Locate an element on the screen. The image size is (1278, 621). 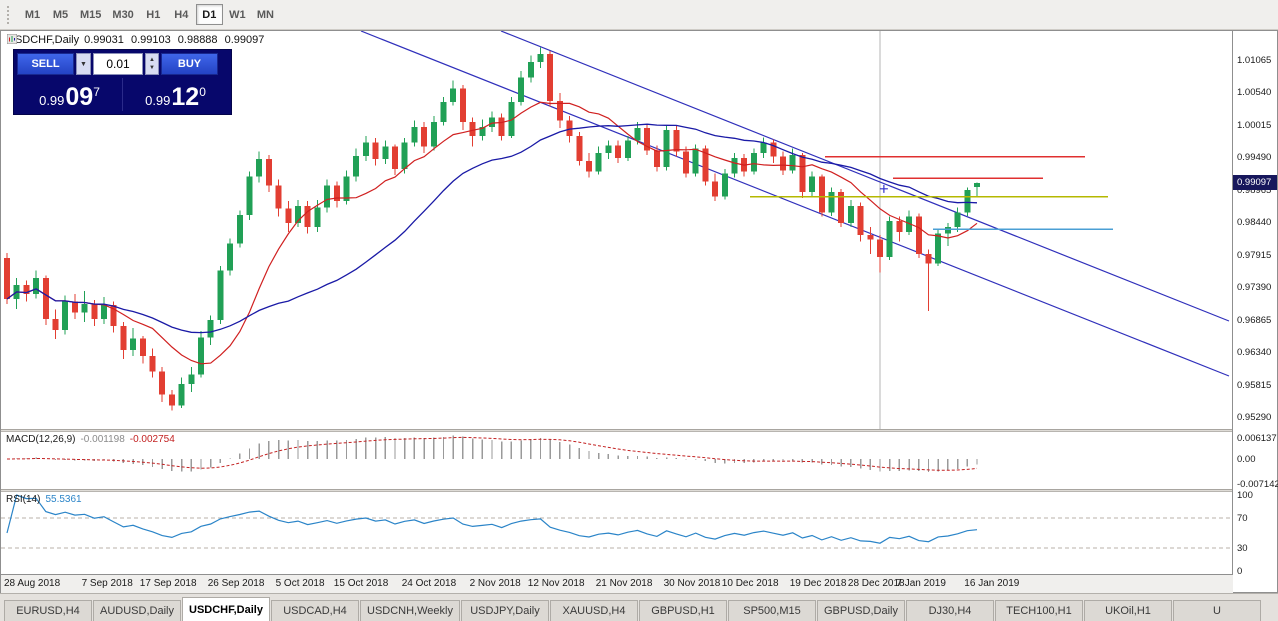
bid-price-display: 0.99 09 7 is located at coordinates (69, 94).